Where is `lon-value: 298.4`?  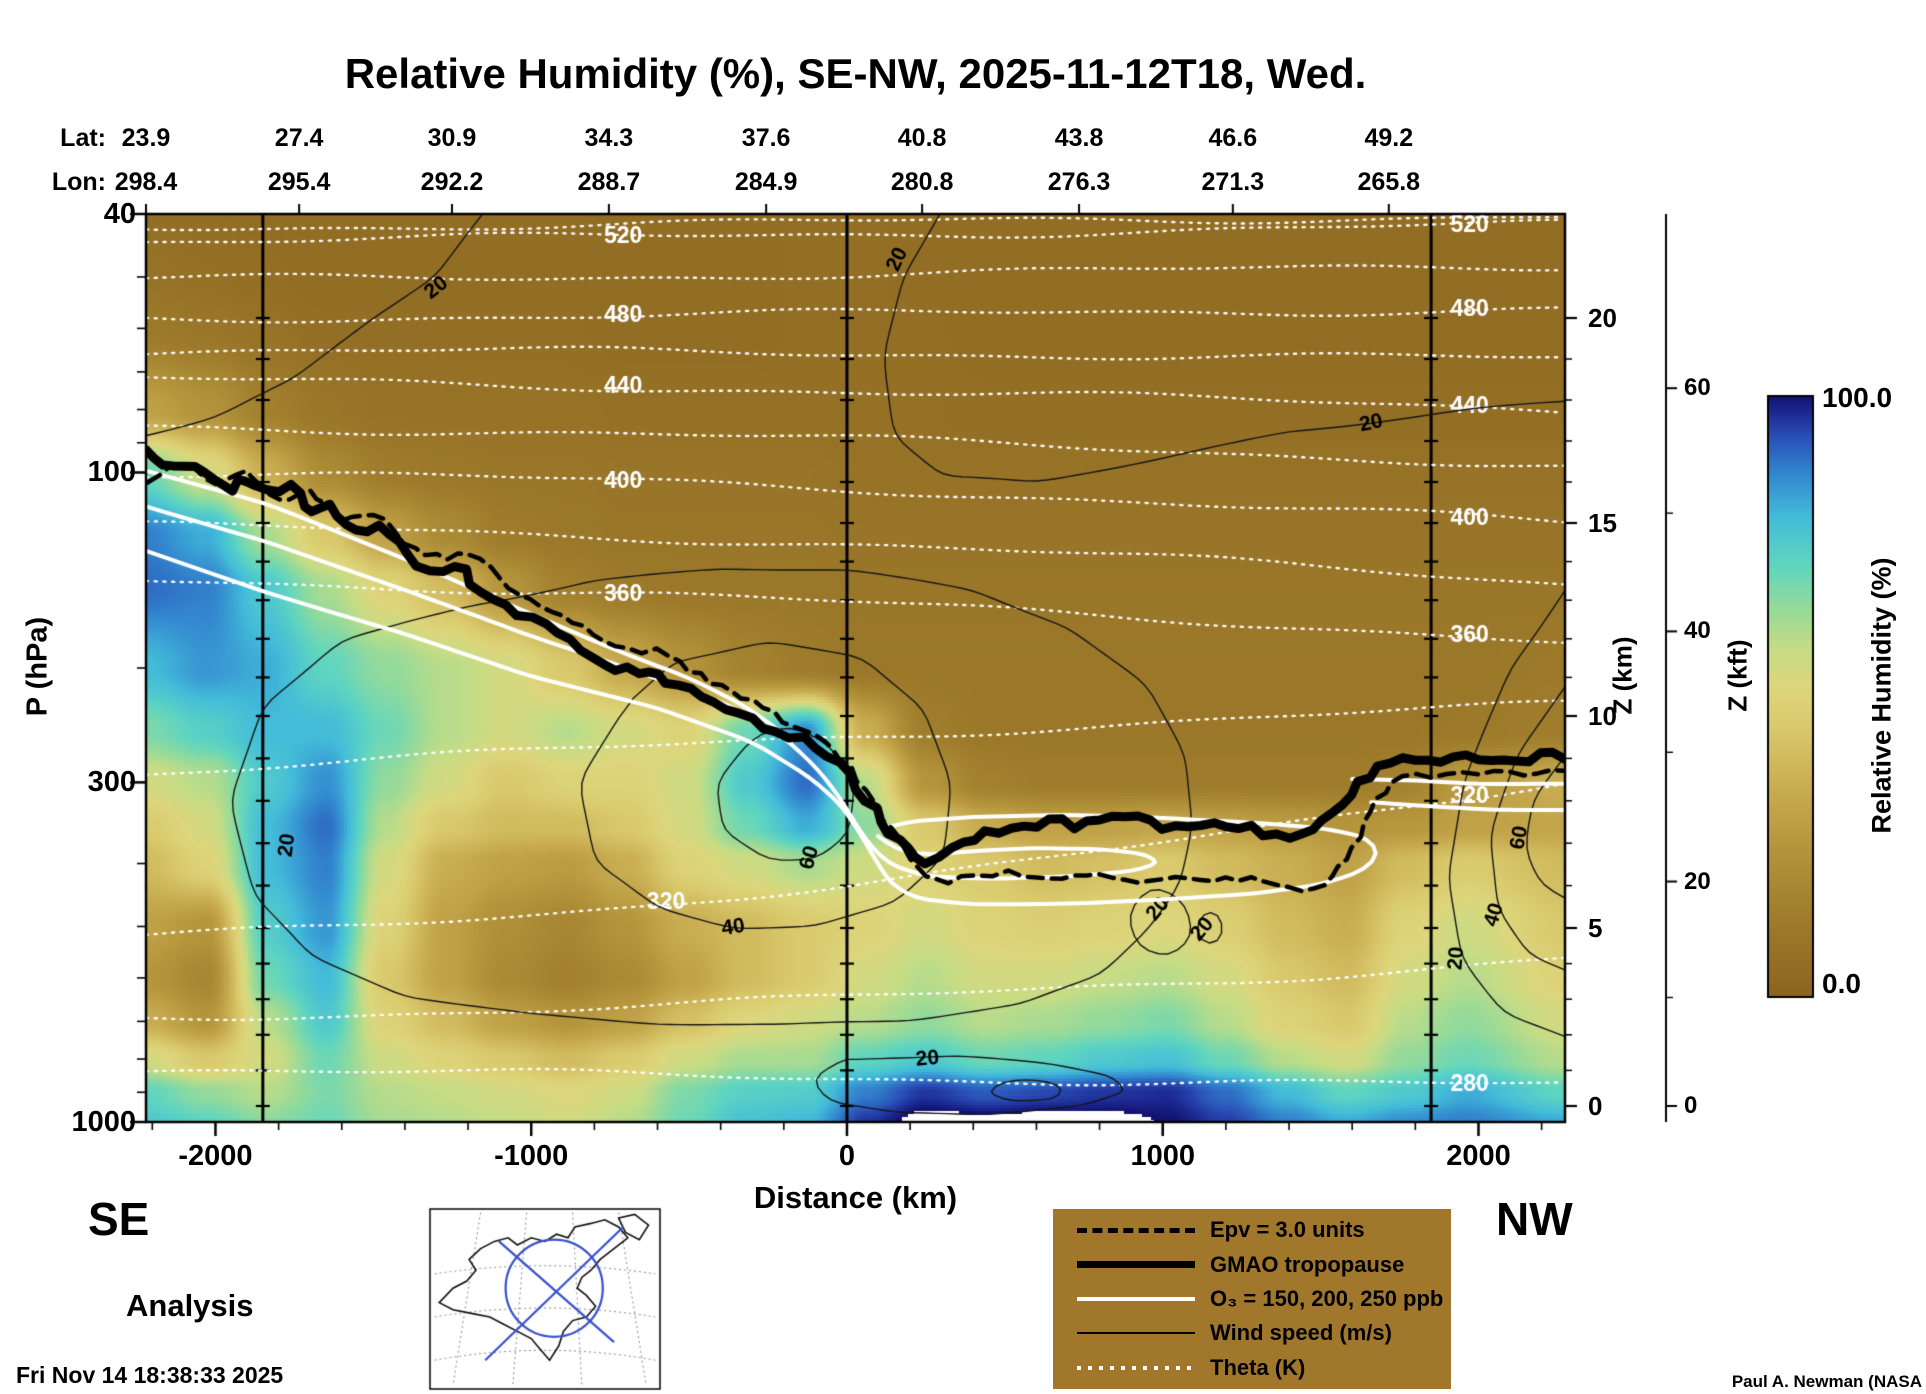 lon-value: 298.4 is located at coordinates (146, 182).